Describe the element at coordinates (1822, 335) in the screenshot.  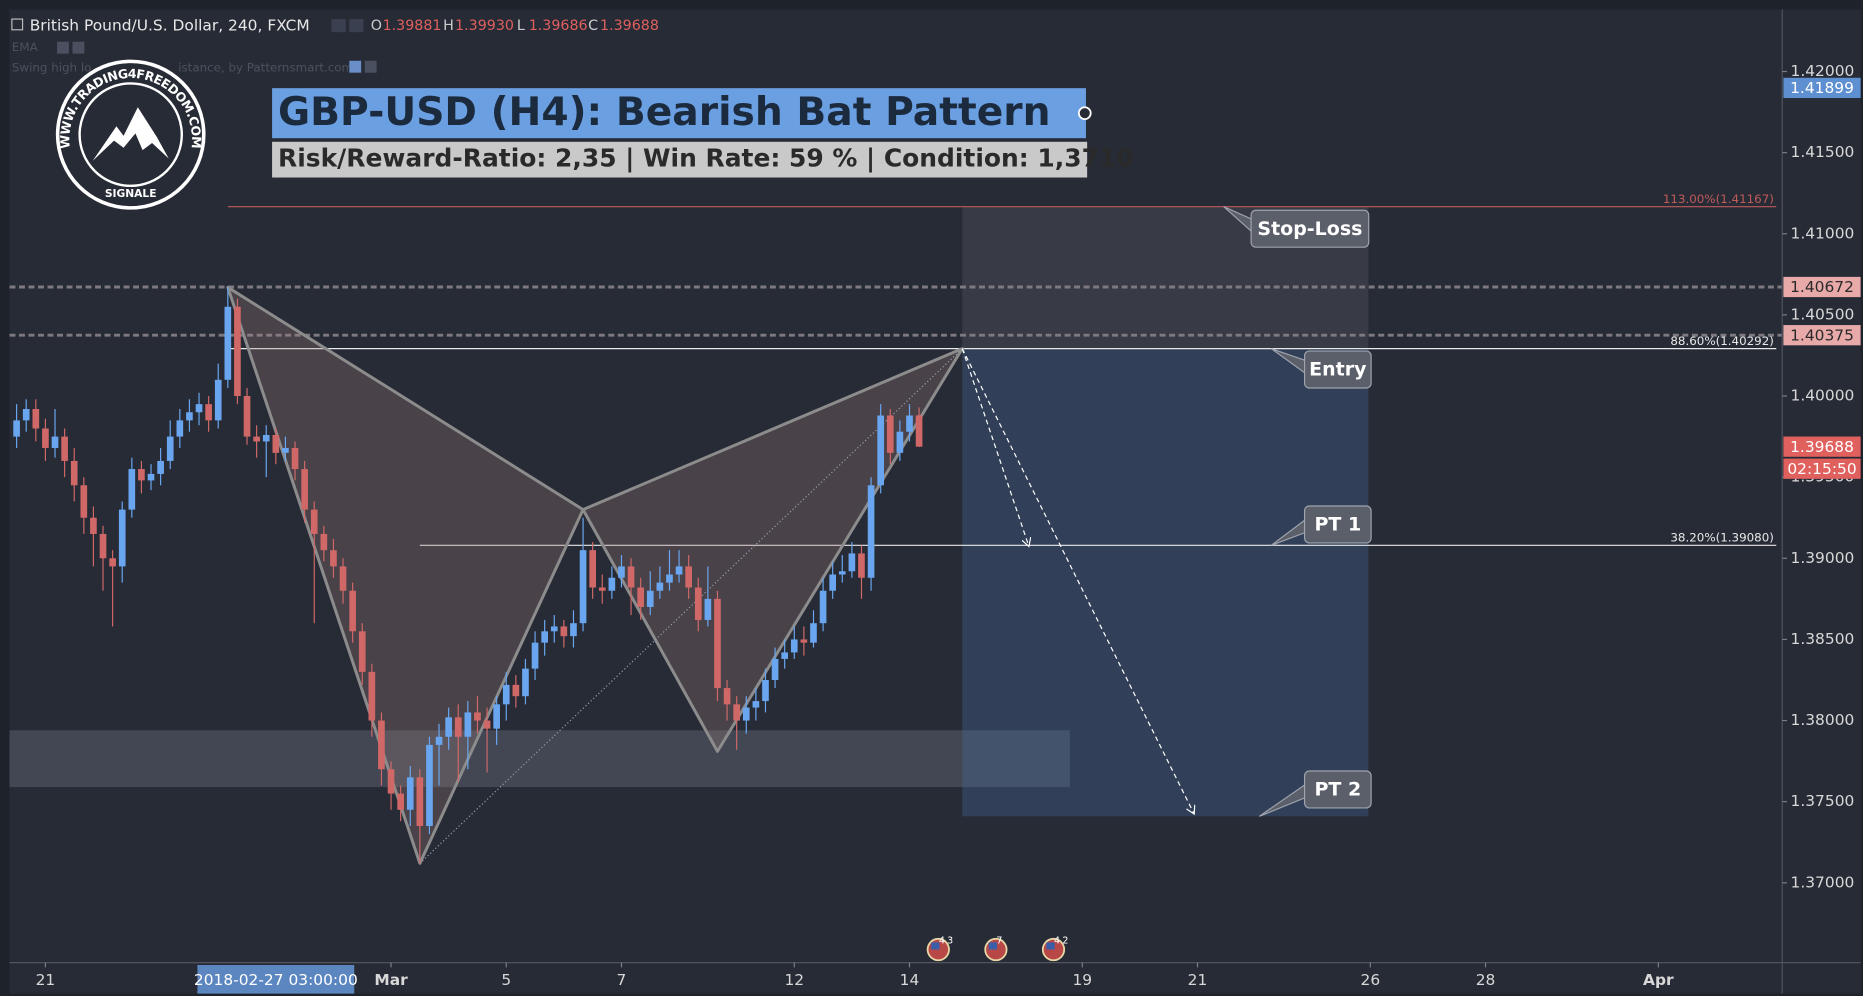
I see `price-badge` at that location.